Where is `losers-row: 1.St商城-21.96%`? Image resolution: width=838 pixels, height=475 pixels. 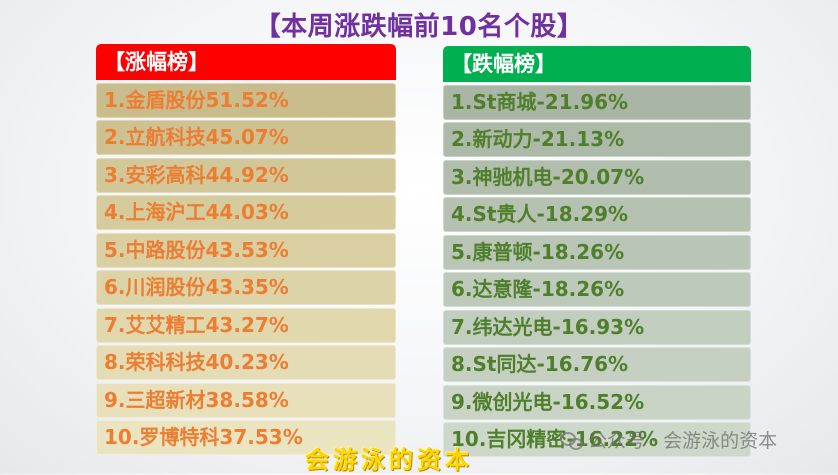
losers-row: 1.St商城-21.96% is located at coordinates (597, 102).